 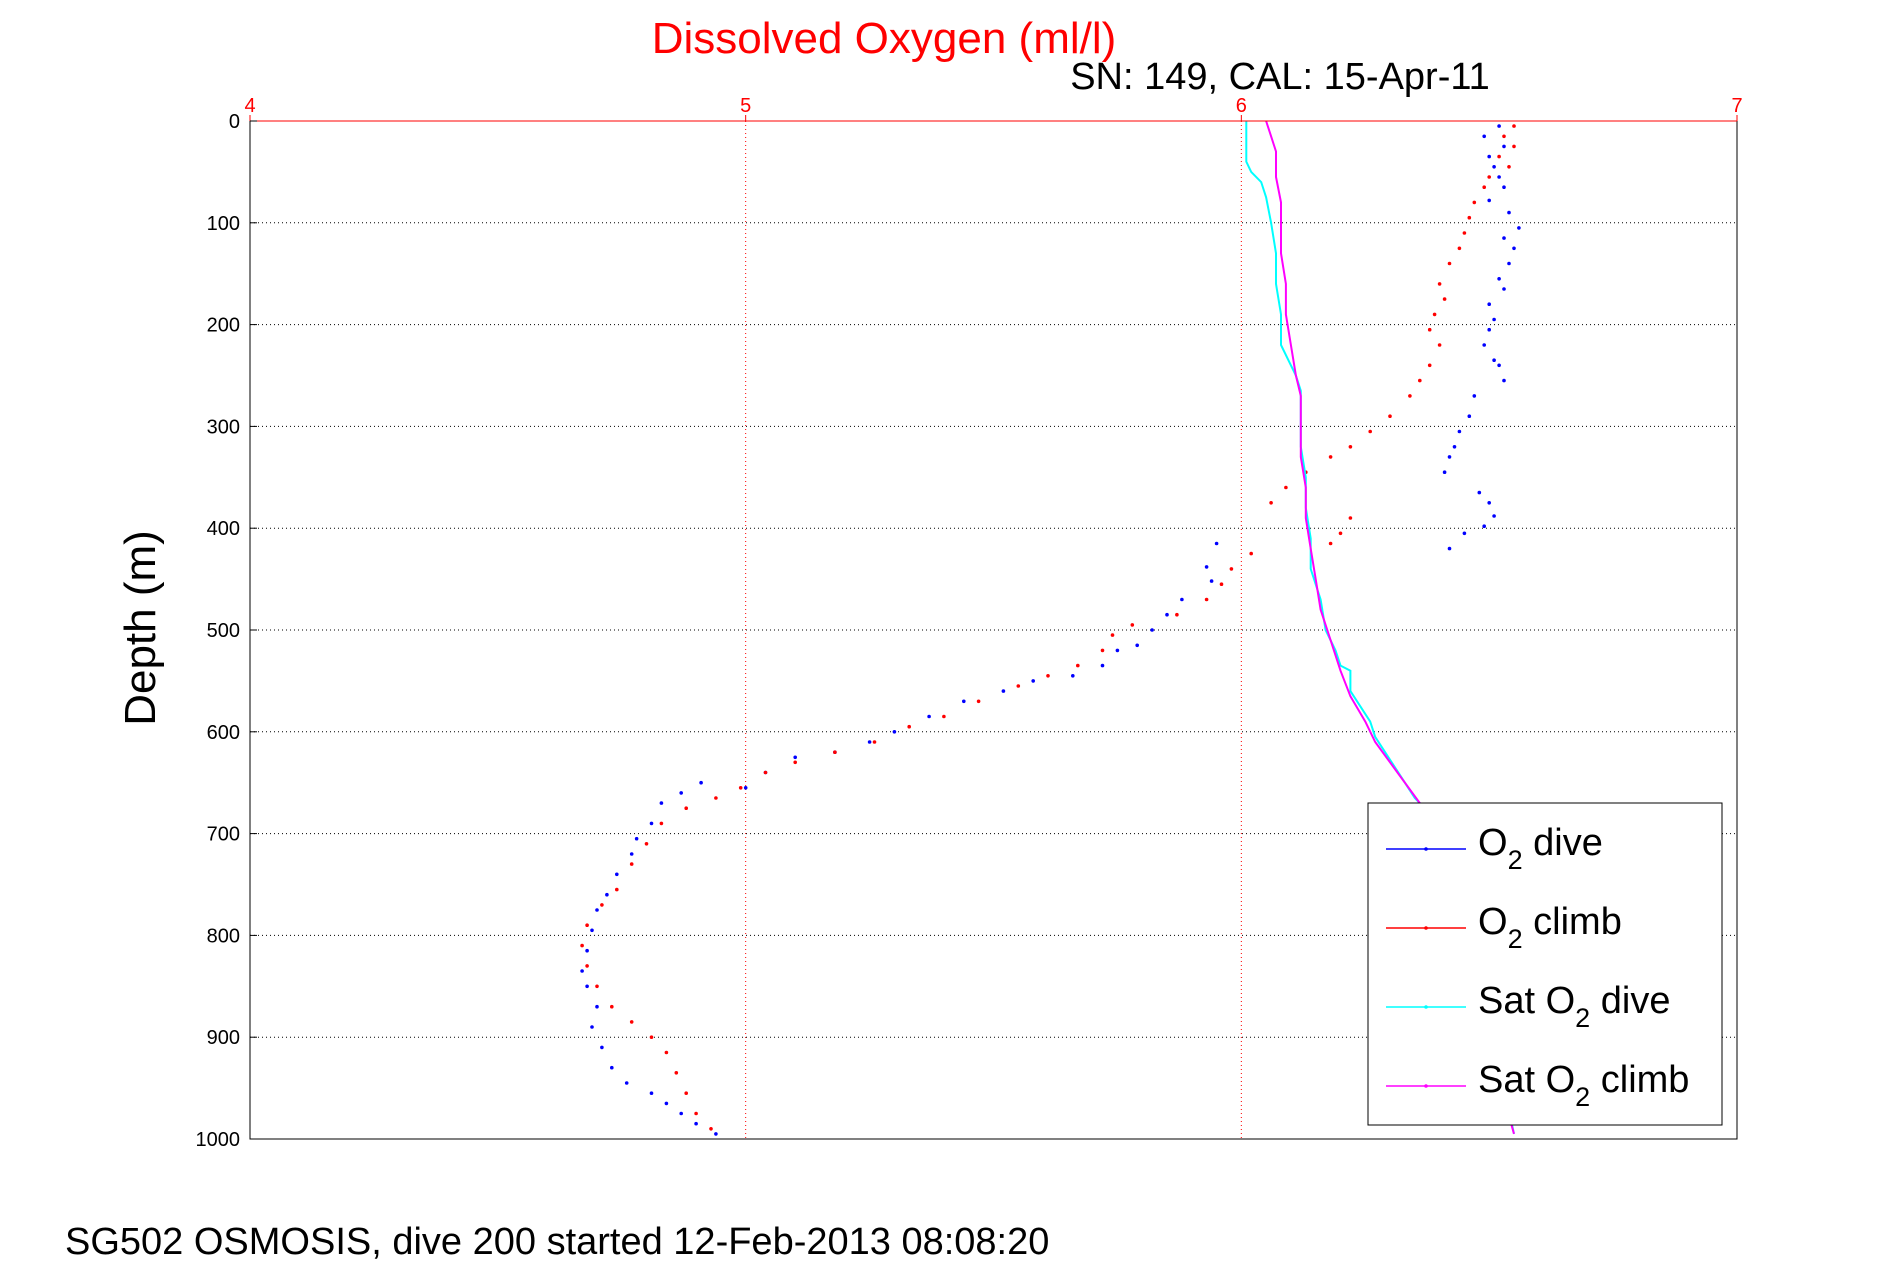 I want to click on legend-box, so click(x=1545, y=964).